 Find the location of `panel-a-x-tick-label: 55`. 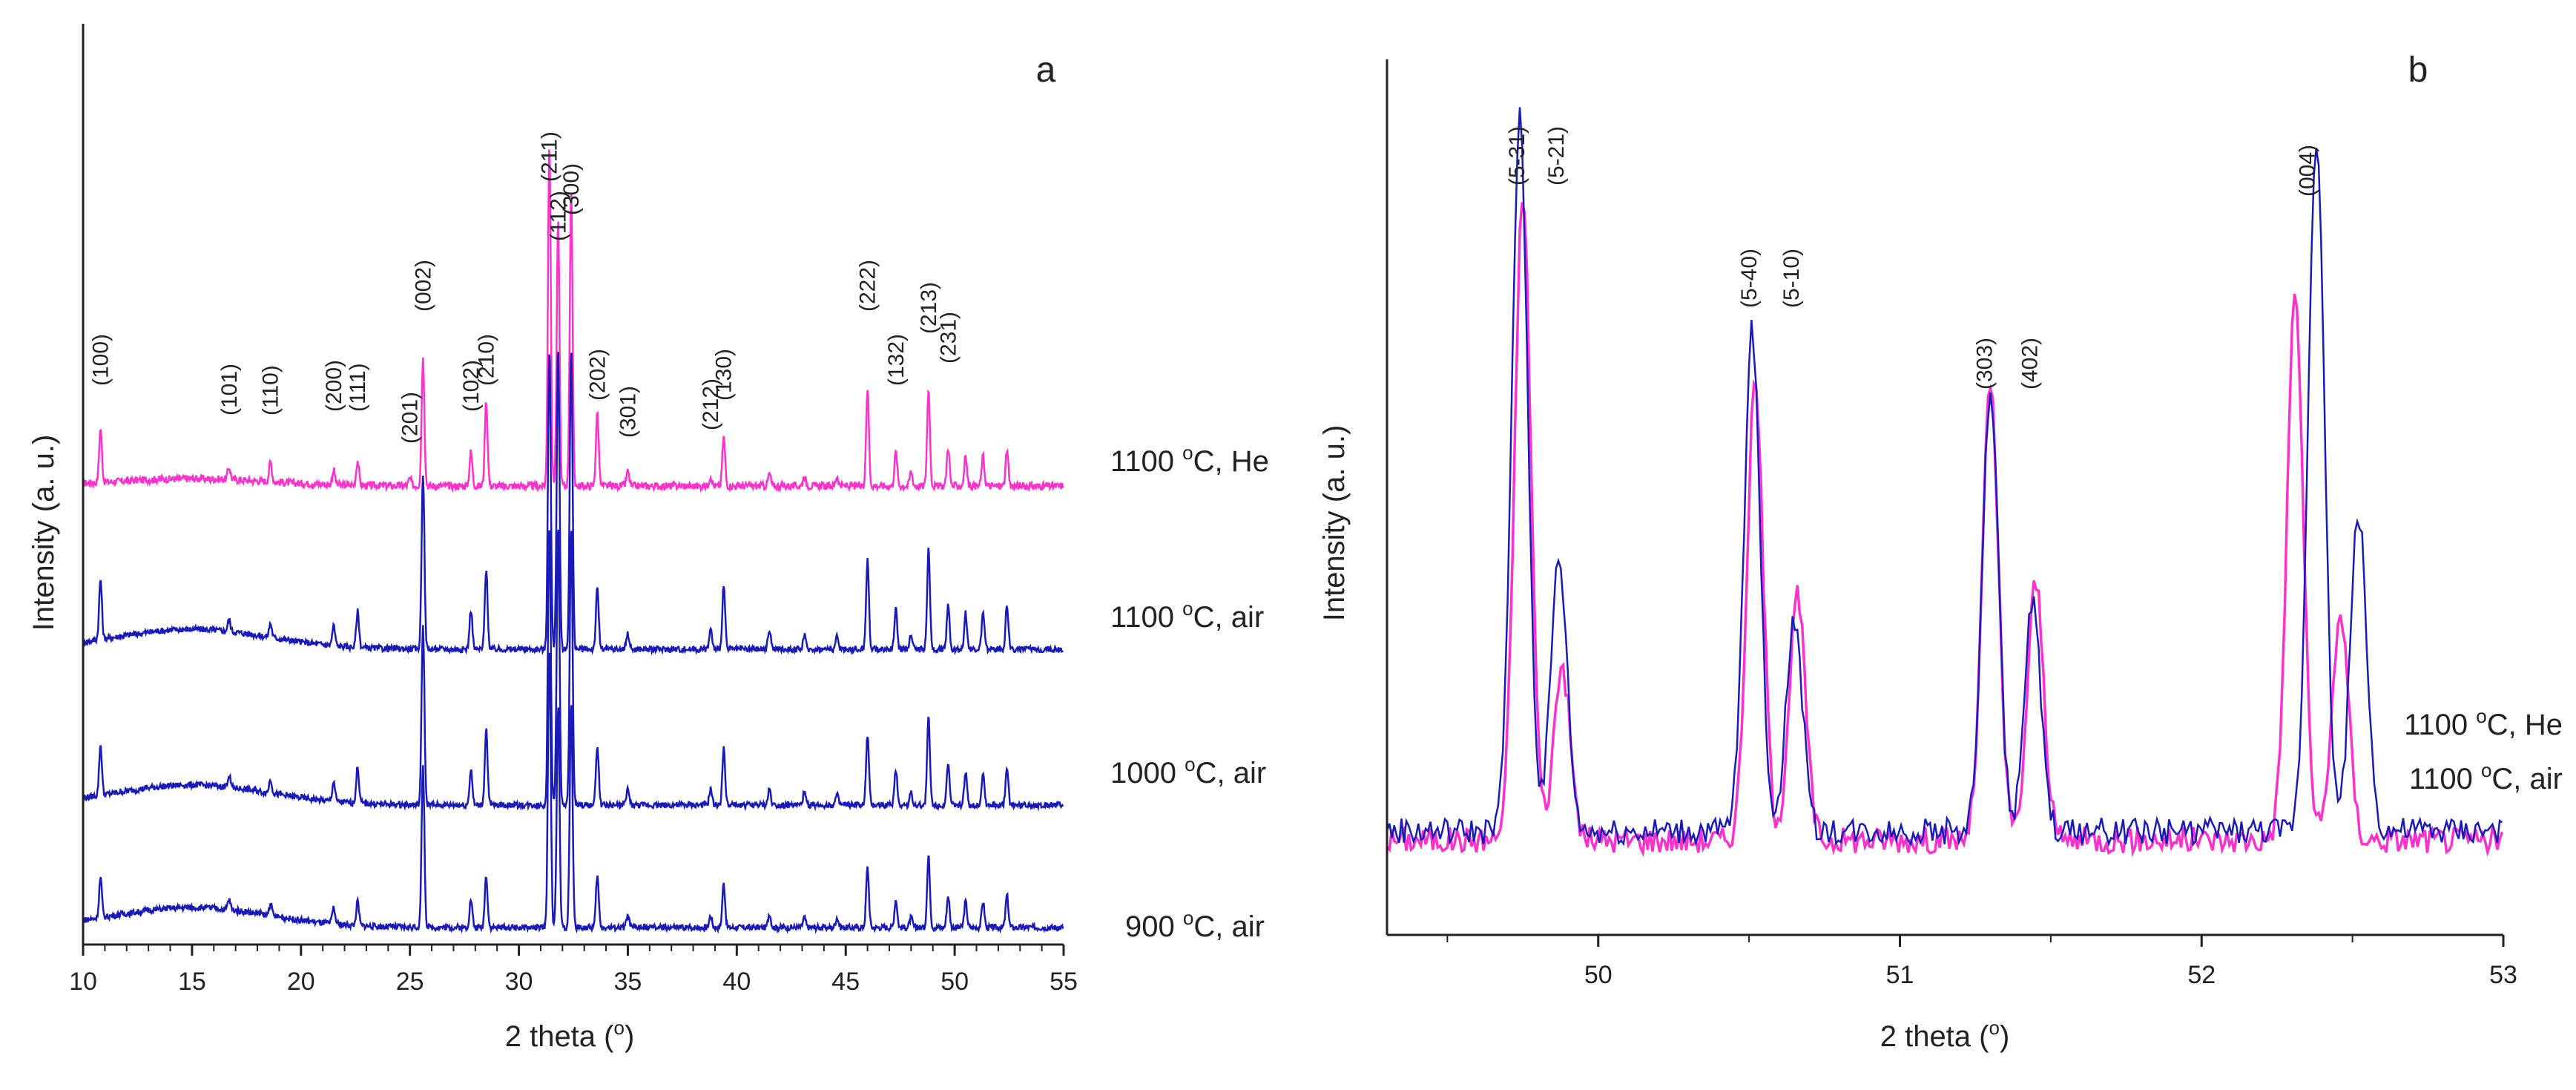

panel-a-x-tick-label: 55 is located at coordinates (1064, 982).